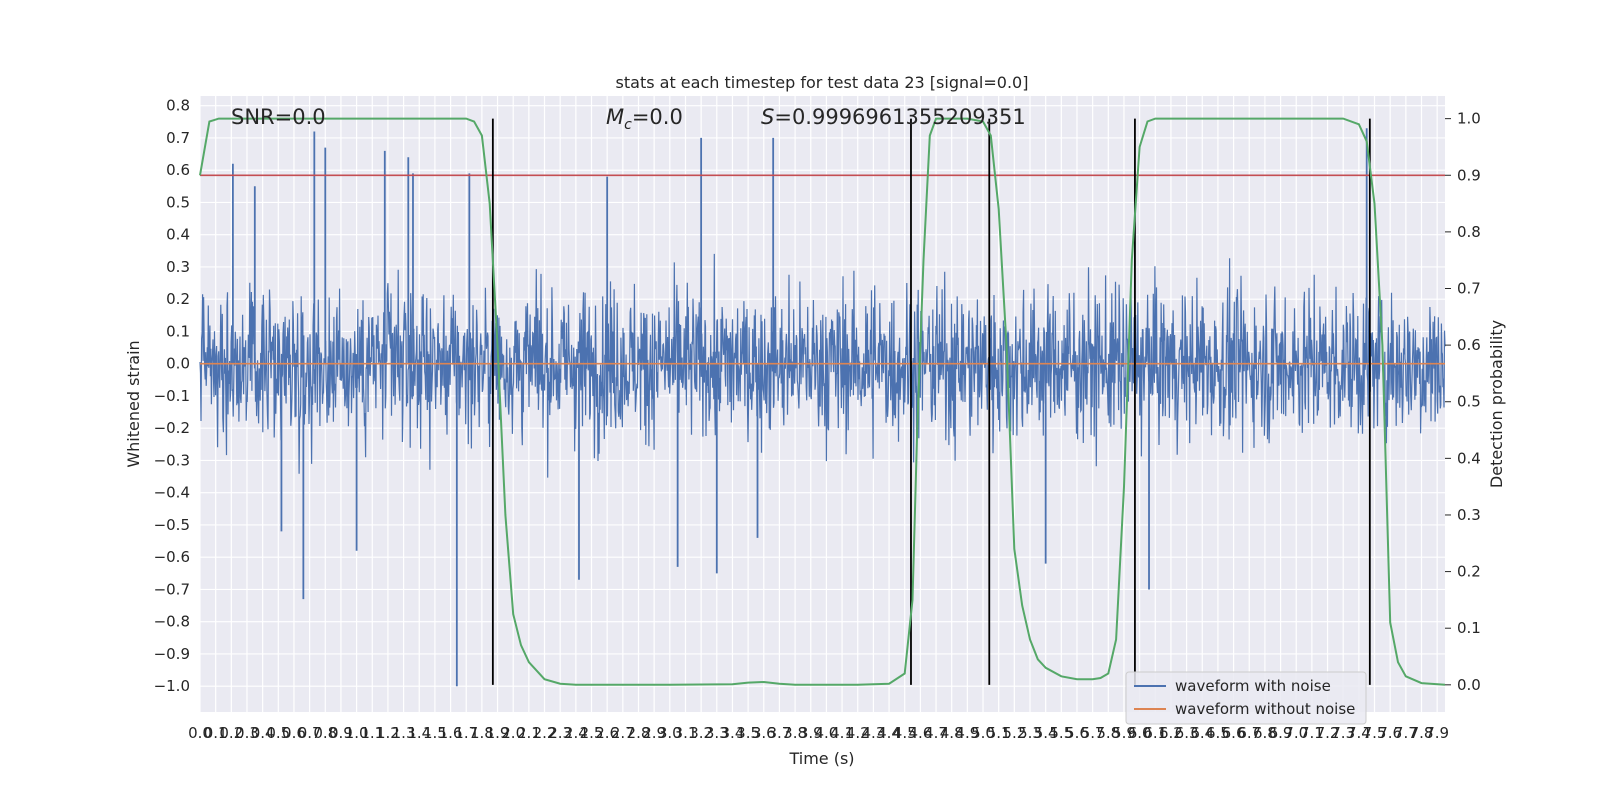  I want to click on x-tick-label: 3.1, so click(686, 733).